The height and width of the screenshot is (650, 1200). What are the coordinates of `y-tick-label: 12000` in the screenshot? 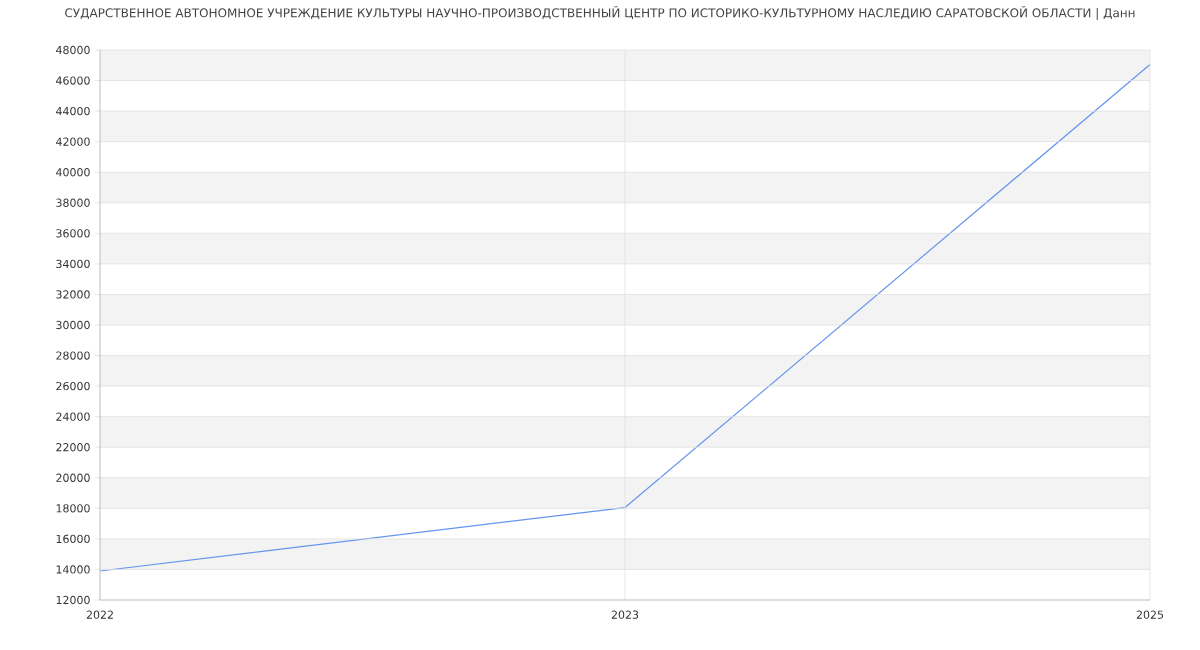 It's located at (73, 600).